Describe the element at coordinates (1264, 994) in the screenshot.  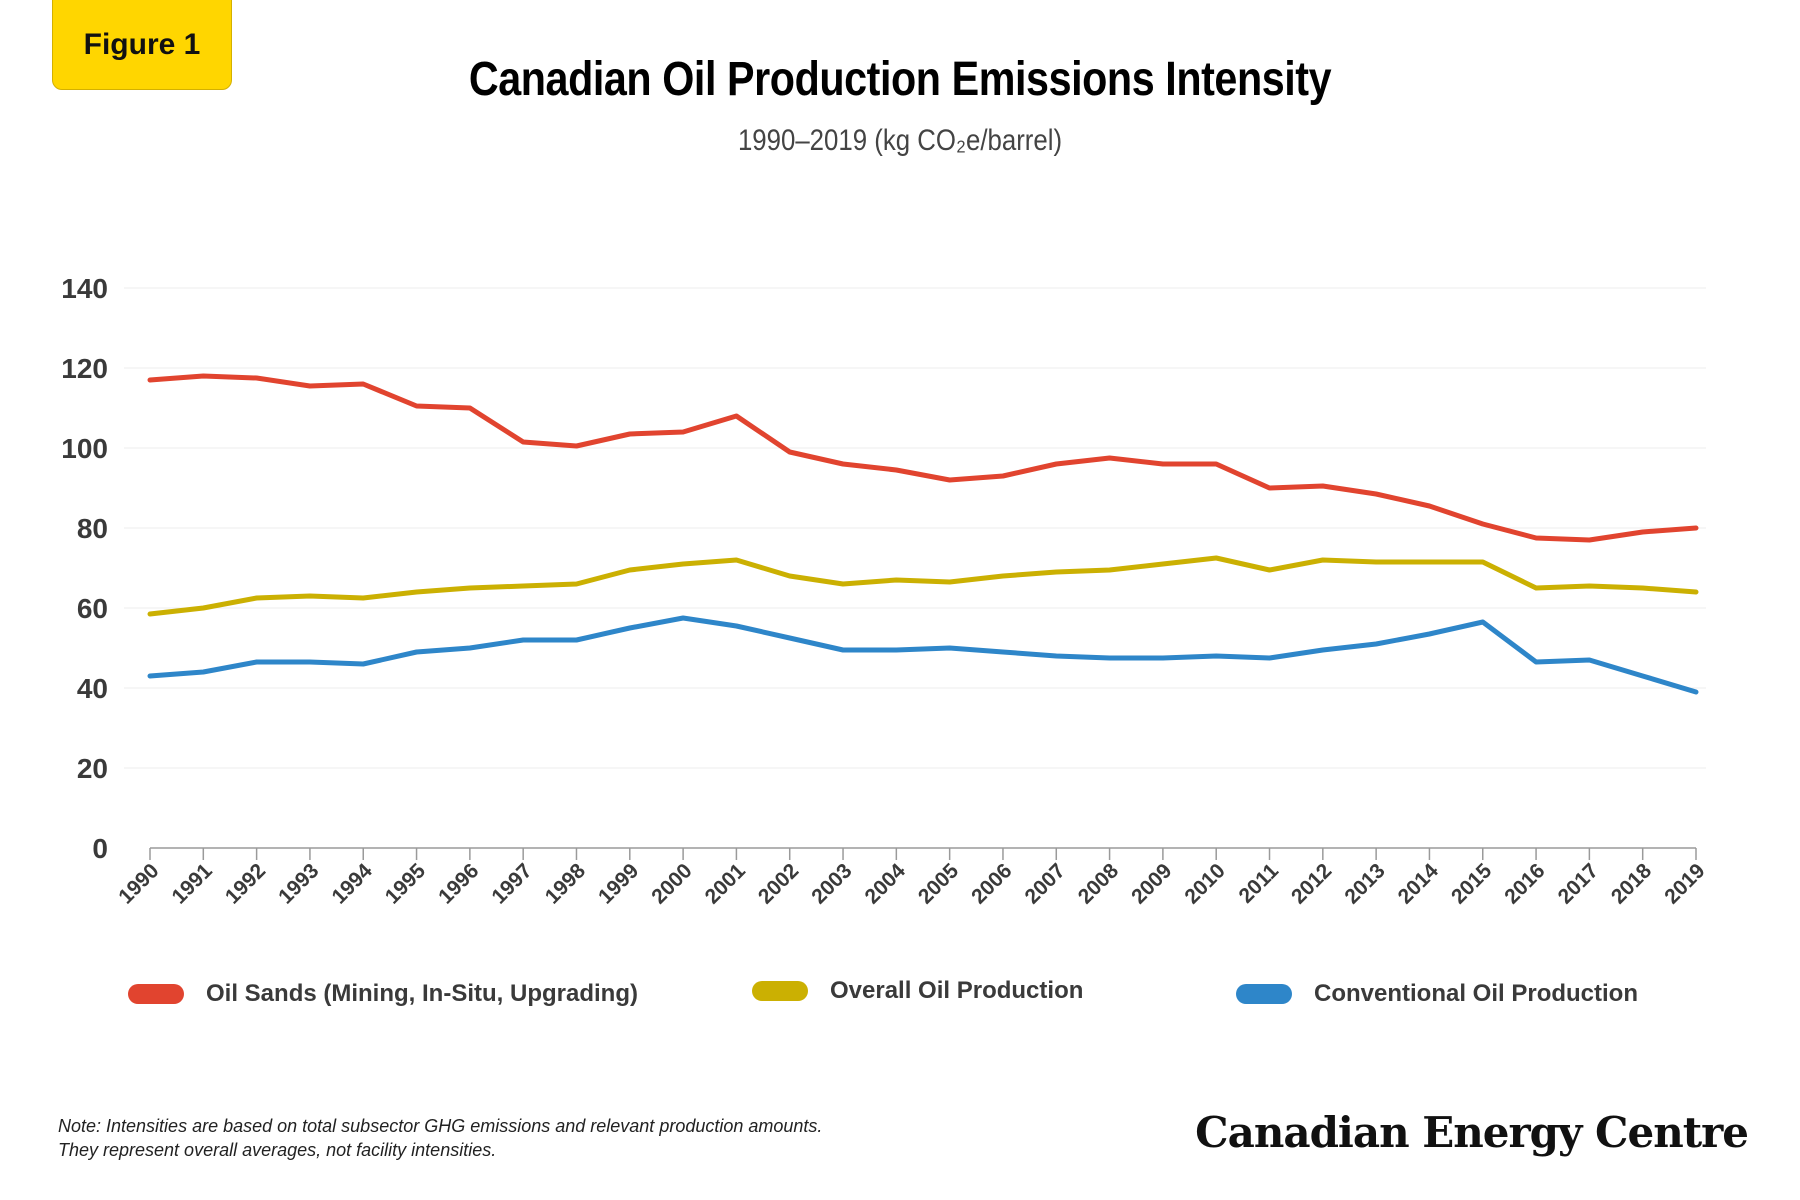
I see `legend-swatch-conventional` at that location.